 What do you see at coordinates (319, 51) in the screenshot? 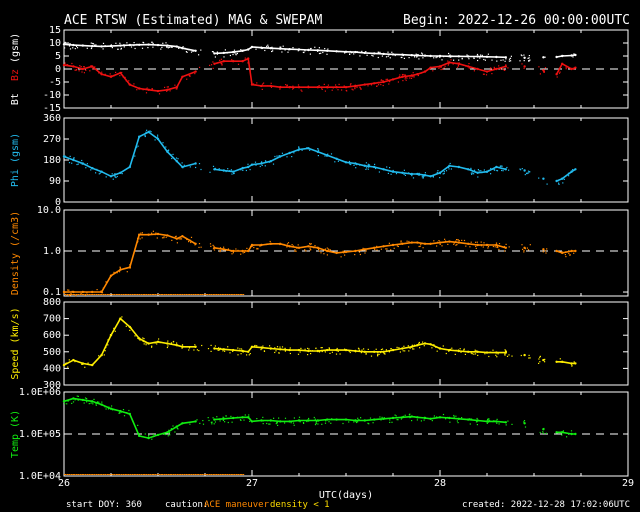
I see `series-Bt` at bounding box center [319, 51].